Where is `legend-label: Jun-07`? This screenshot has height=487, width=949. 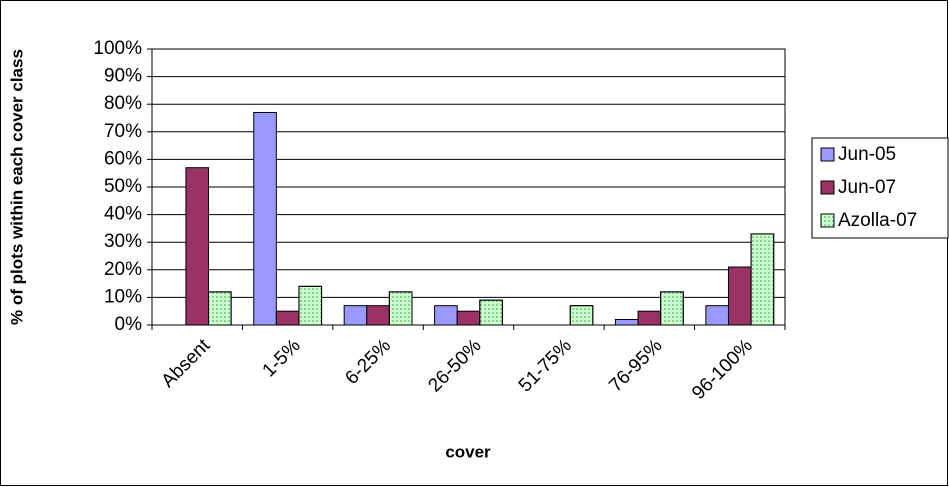 legend-label: Jun-07 is located at coordinates (867, 187).